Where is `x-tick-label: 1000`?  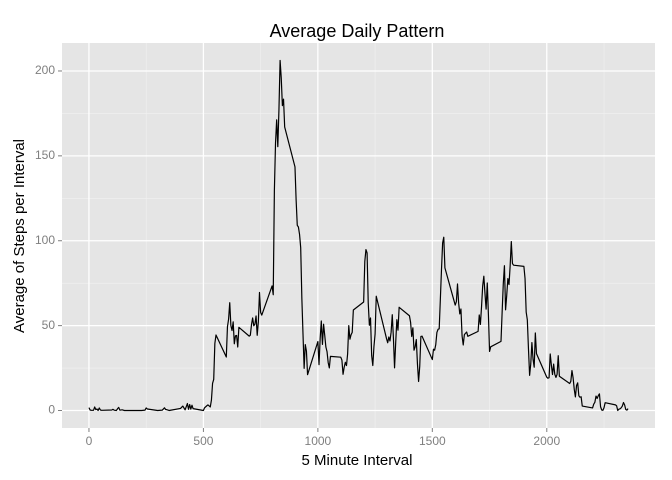
x-tick-label: 1000 is located at coordinates (318, 441).